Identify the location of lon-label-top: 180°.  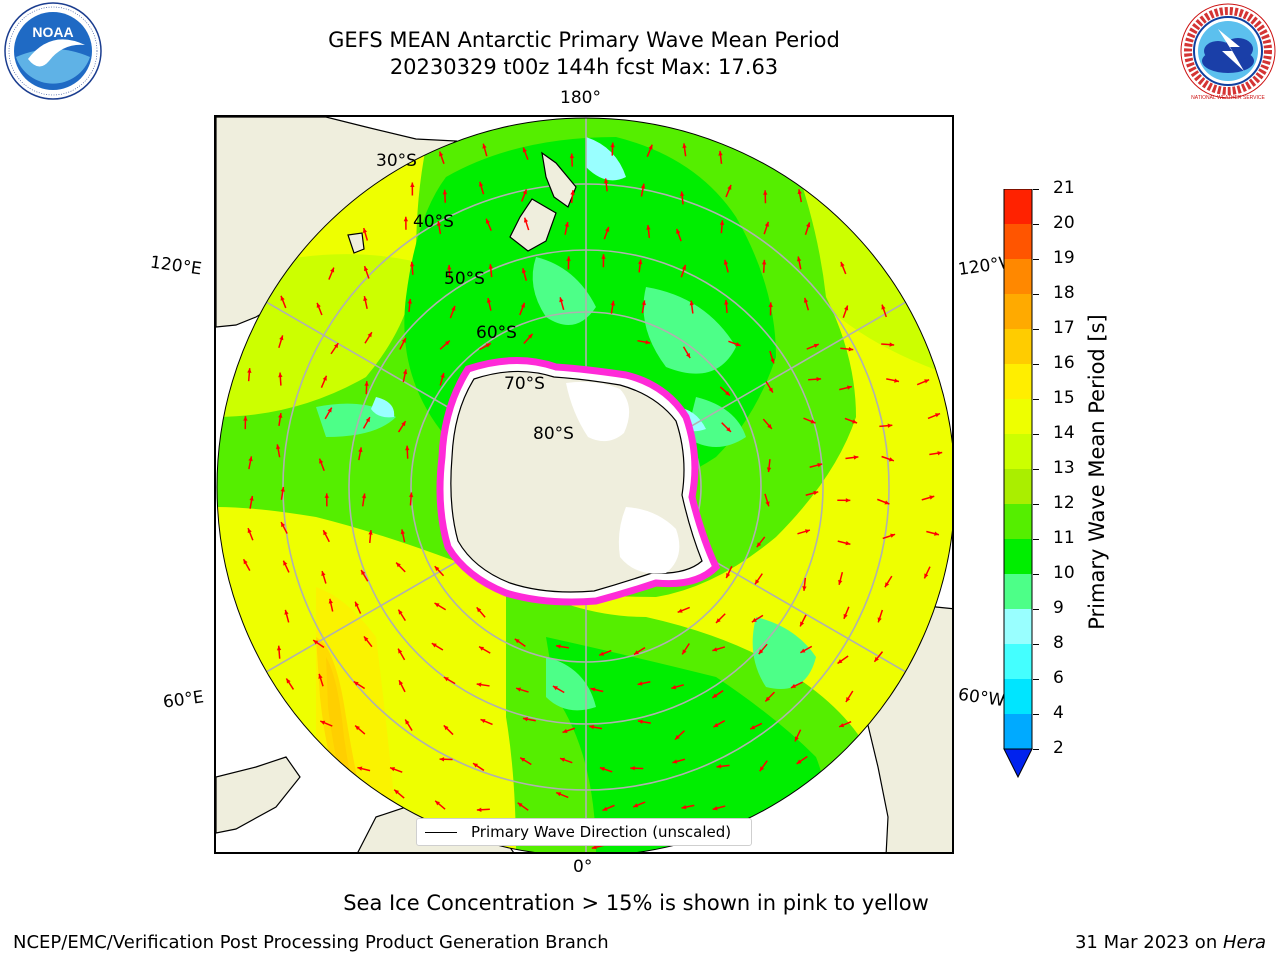
(580, 98).